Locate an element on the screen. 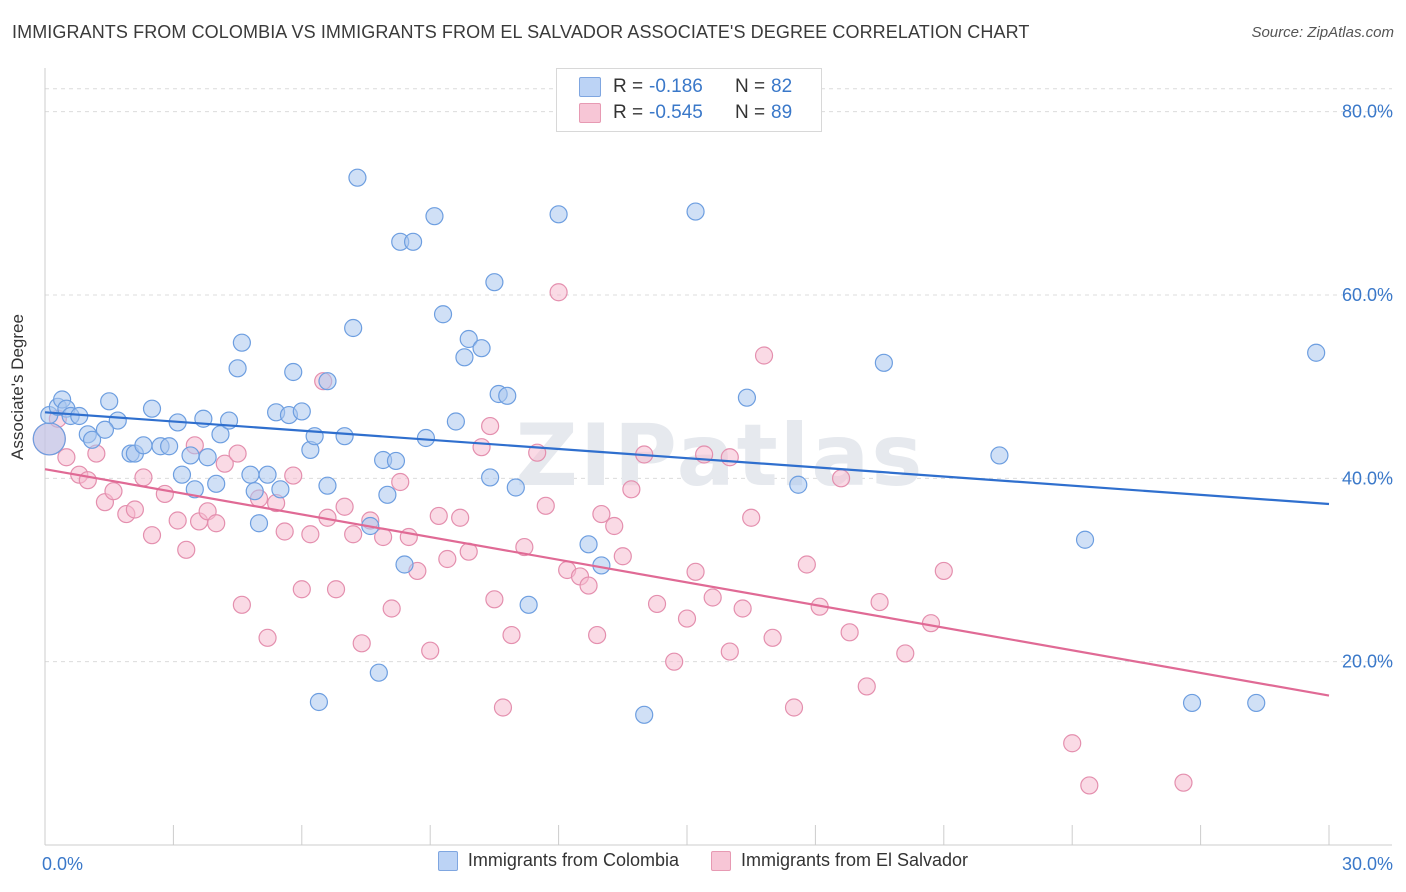 The width and height of the screenshot is (1406, 892). x-tick-label: 30.0% is located at coordinates (1367, 864).